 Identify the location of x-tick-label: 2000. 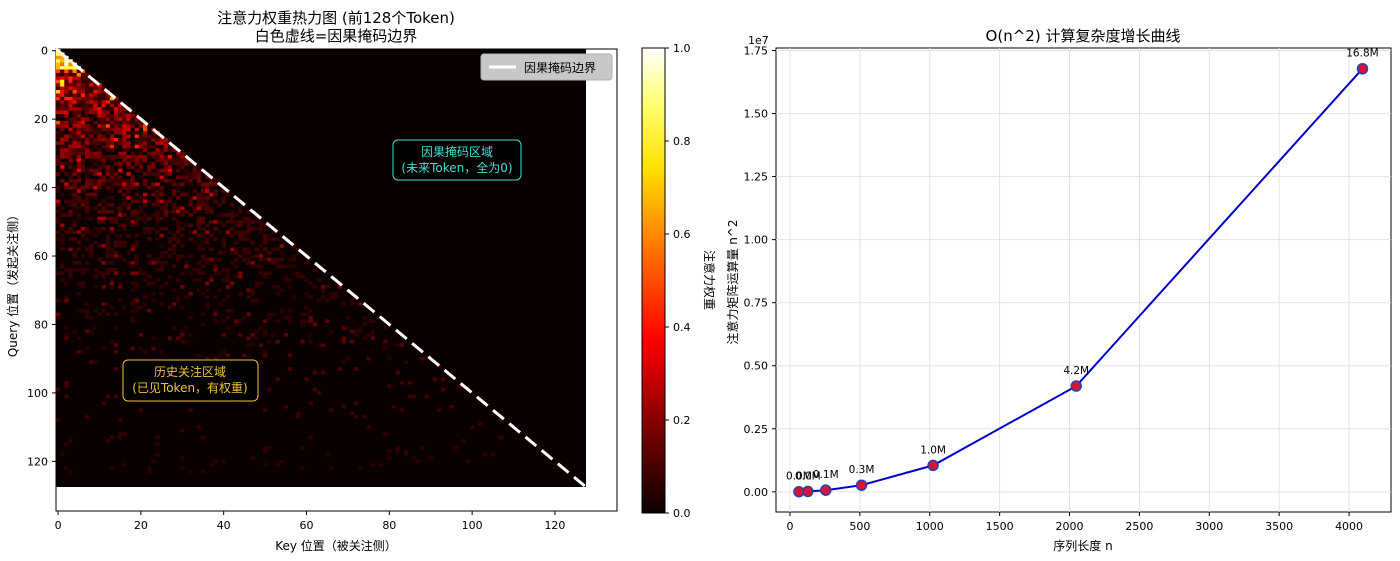
(1070, 526).